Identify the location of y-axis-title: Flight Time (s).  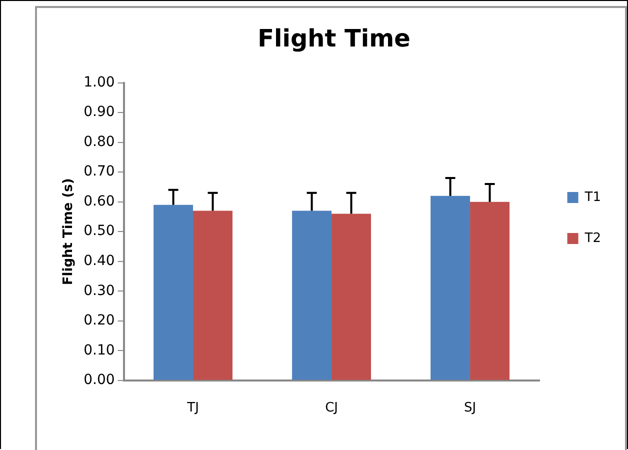
(68, 232).